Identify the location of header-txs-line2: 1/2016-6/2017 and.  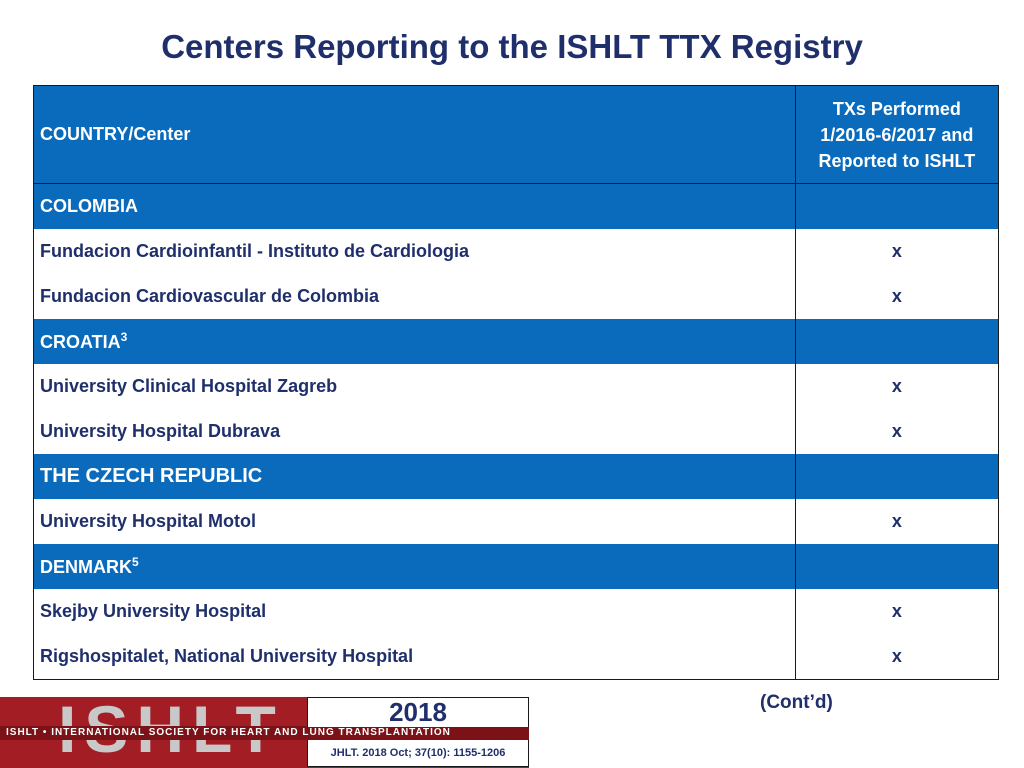
(897, 134).